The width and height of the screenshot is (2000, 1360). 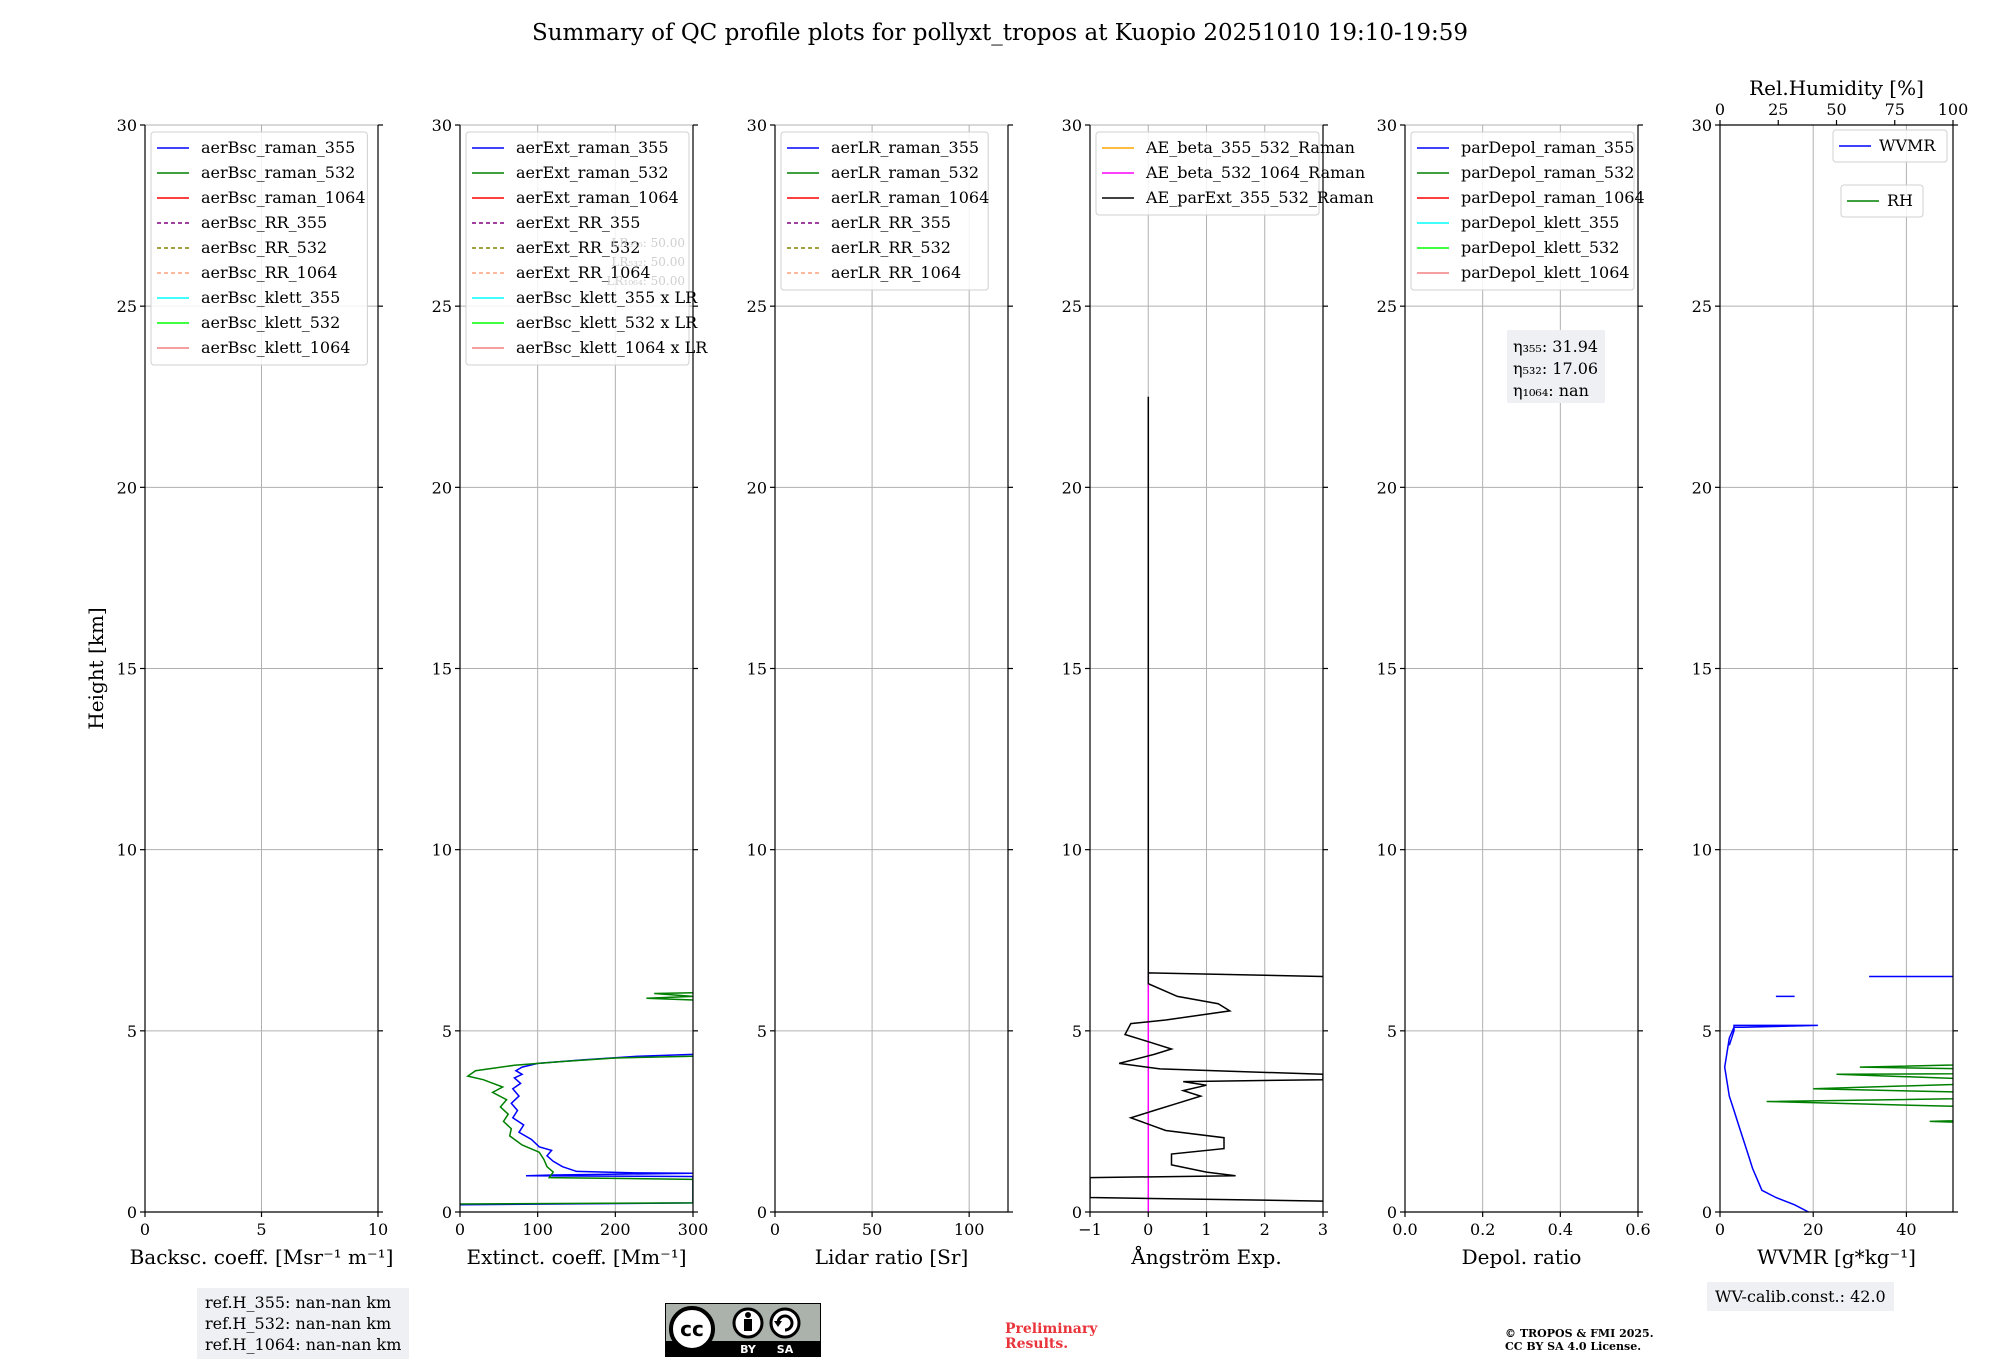 What do you see at coordinates (298, 1302) in the screenshot?
I see `refbox-line-355: ref.H_355: nan-nan km` at bounding box center [298, 1302].